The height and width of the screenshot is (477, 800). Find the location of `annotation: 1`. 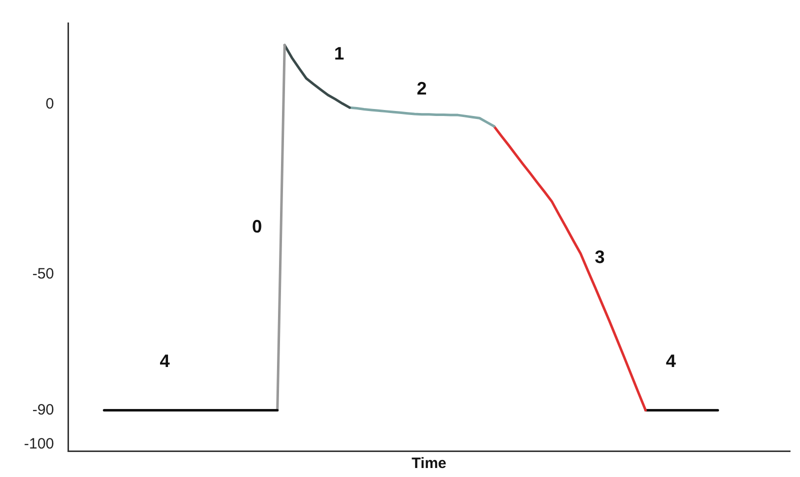

annotation: 1 is located at coordinates (339, 53).